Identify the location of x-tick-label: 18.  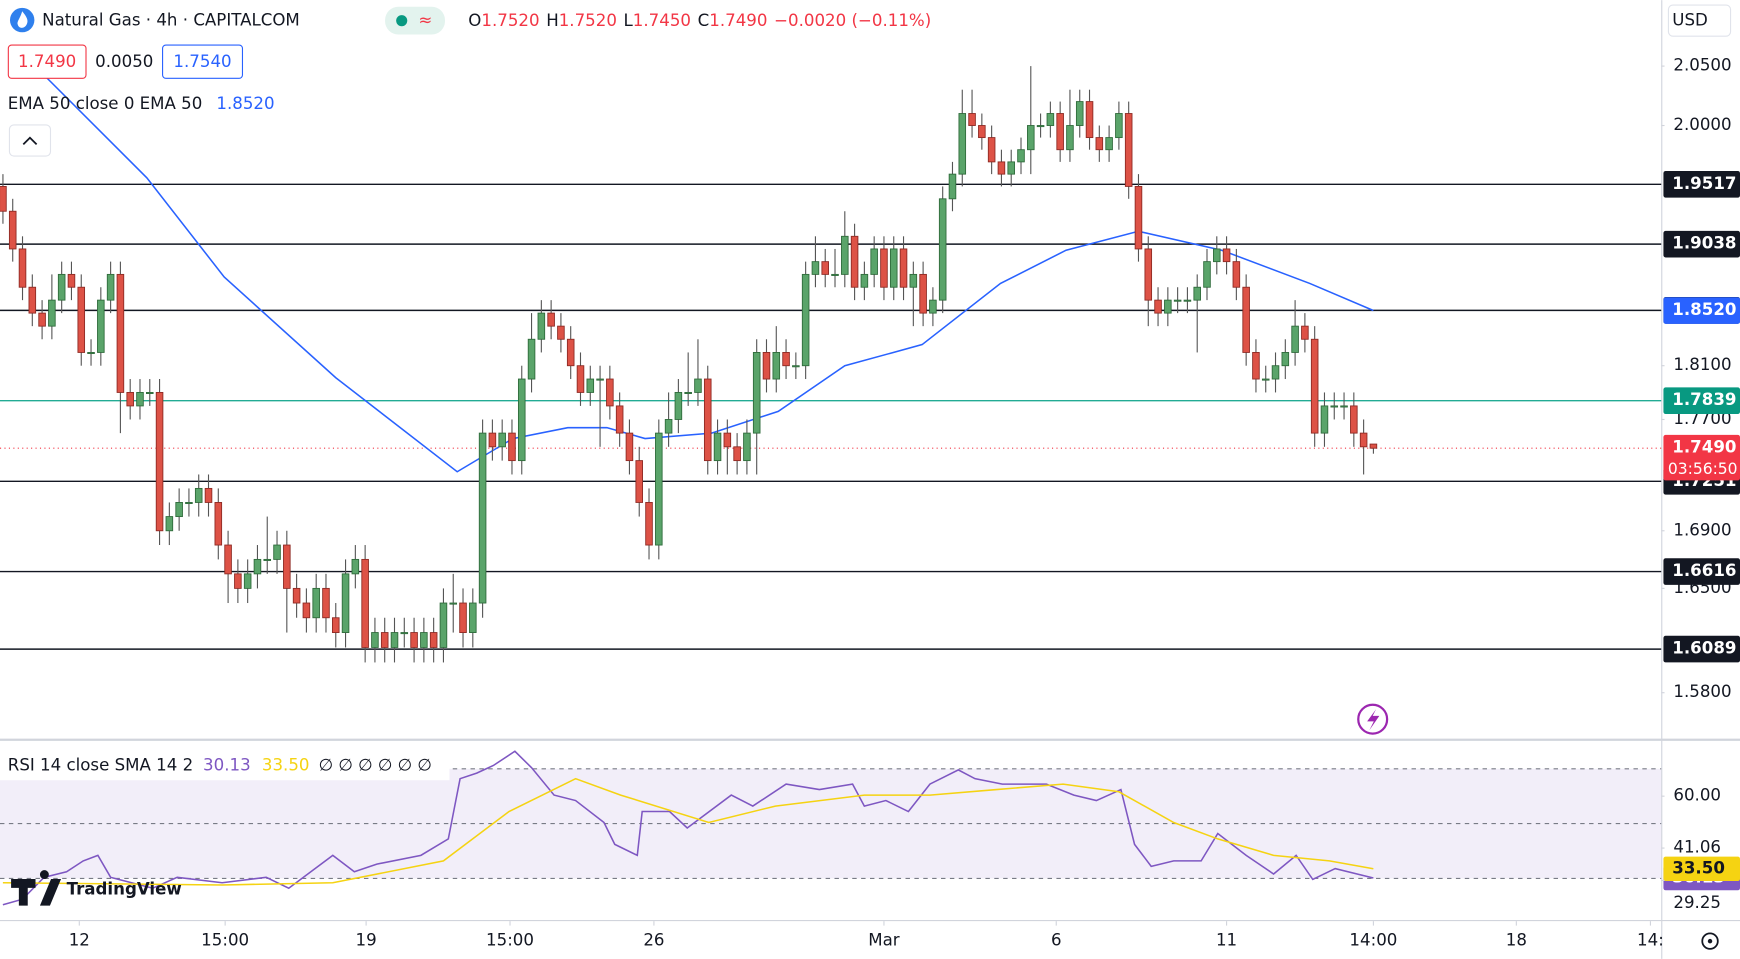
(1516, 940).